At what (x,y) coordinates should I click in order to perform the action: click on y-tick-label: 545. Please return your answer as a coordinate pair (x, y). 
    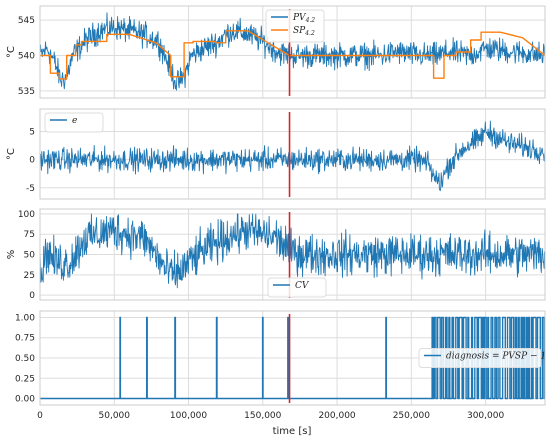
    Looking at the image, I should click on (26, 21).